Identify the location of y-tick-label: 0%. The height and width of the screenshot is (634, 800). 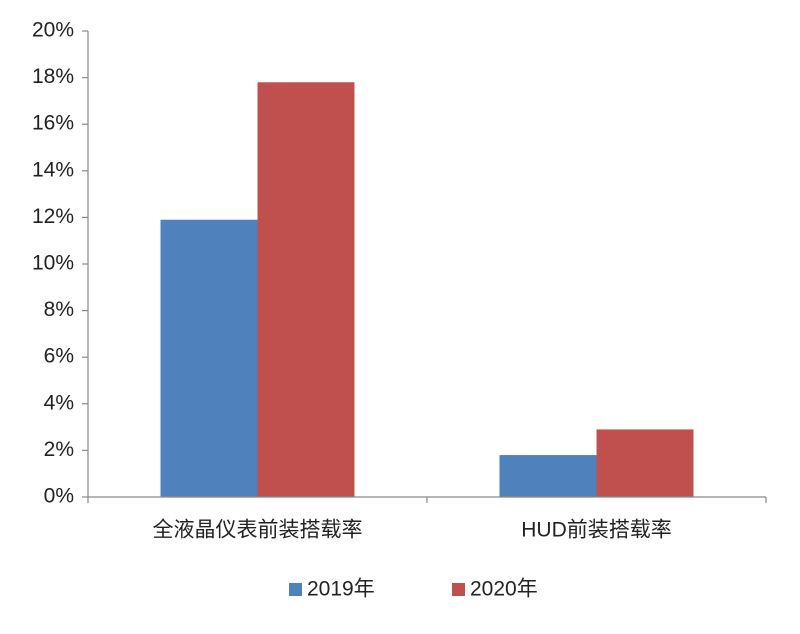
(59, 496).